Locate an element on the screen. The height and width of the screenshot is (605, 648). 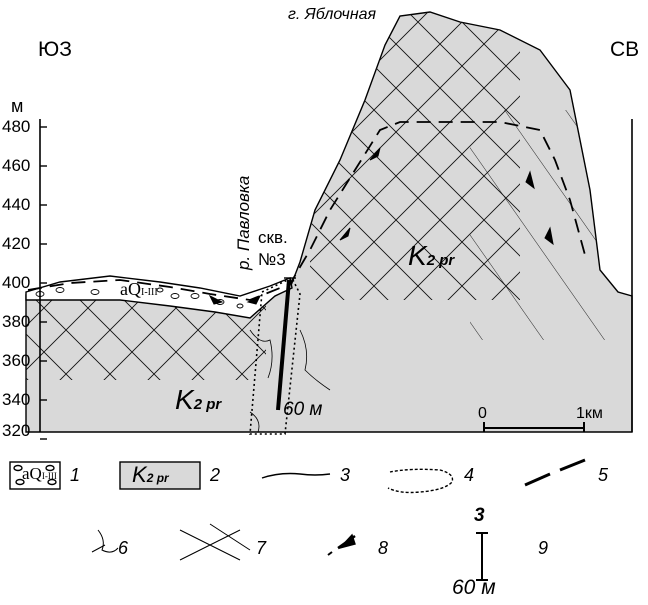
legend-2-symbol-text: K2 pr is located at coordinates (150, 474).